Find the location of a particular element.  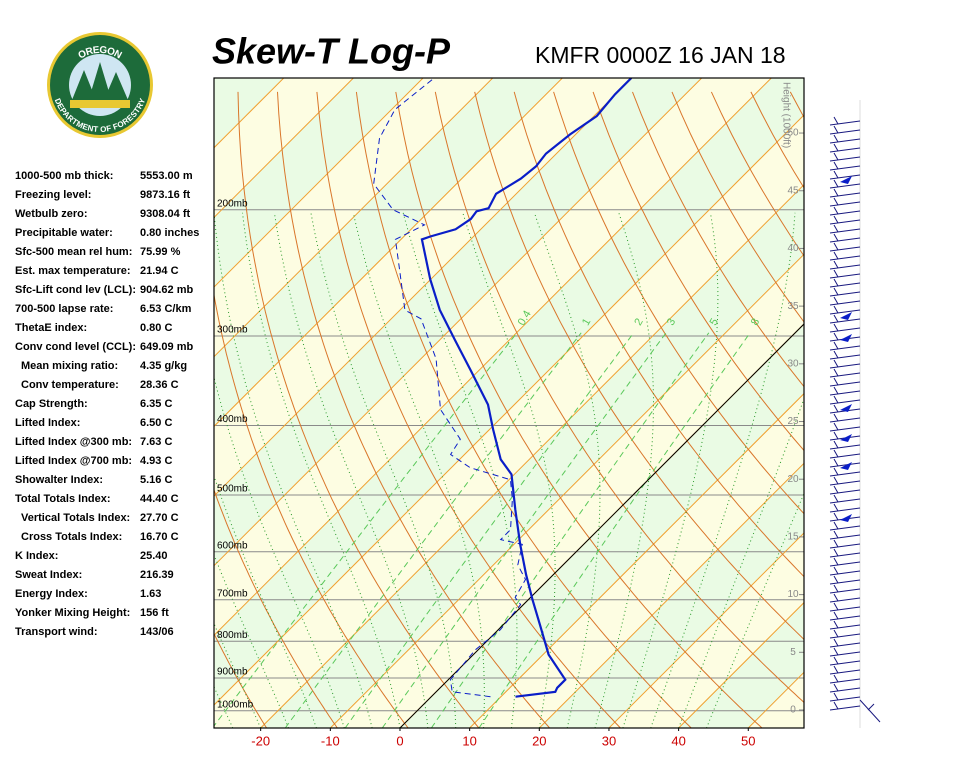

pressure-label: 700mb is located at coordinates (232, 593).